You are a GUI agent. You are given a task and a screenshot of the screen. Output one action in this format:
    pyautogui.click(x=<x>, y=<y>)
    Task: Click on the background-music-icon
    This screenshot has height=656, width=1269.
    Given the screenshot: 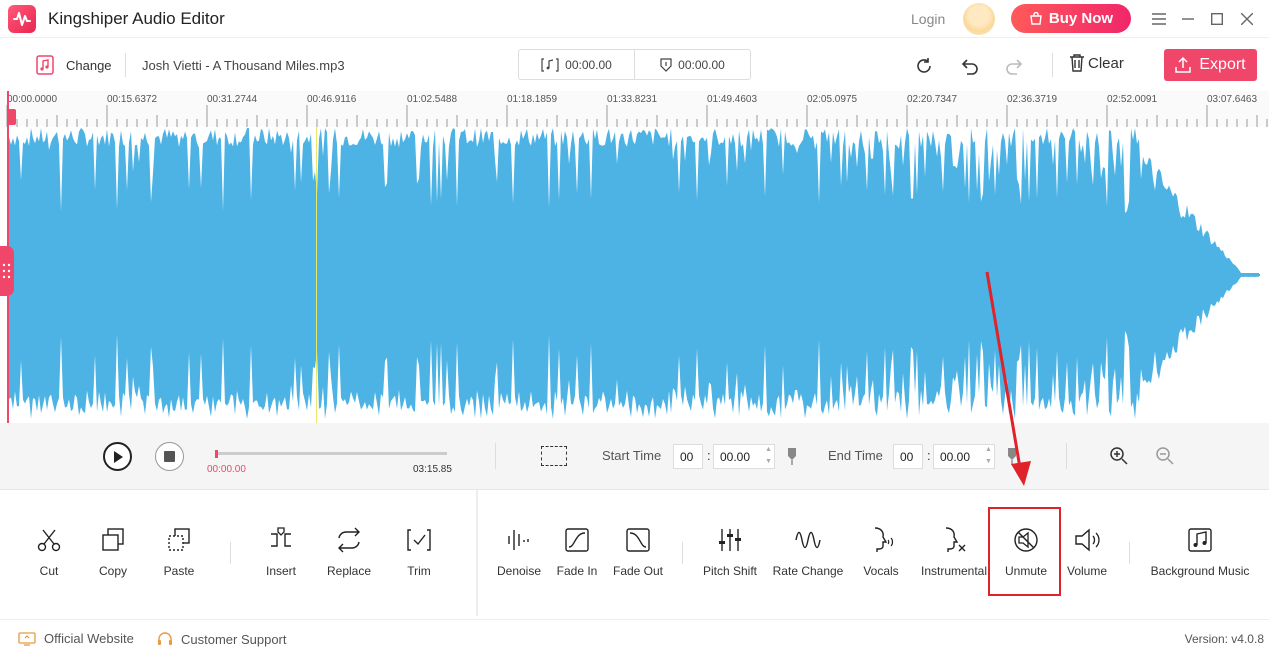 What is the action you would take?
    pyautogui.click(x=1200, y=540)
    